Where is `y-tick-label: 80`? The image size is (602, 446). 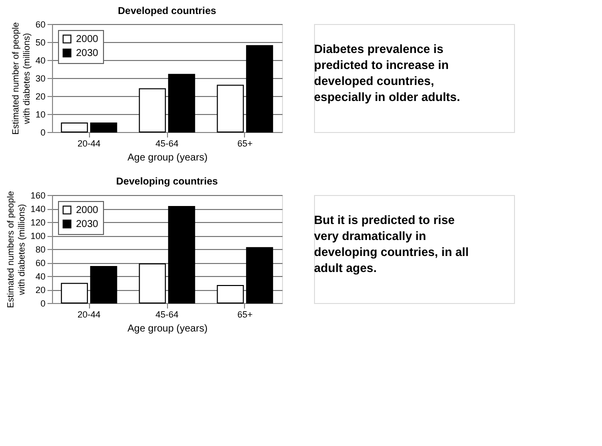
y-tick-label: 80 is located at coordinates (40, 249).